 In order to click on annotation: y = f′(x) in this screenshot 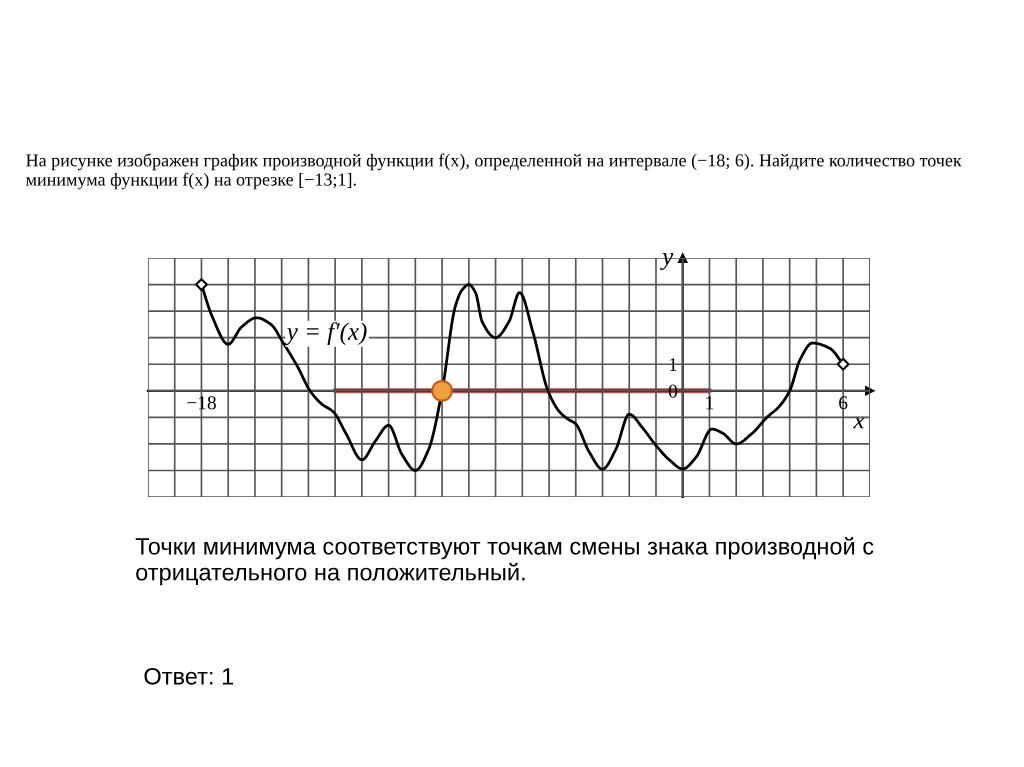, I will do `click(325, 334)`.